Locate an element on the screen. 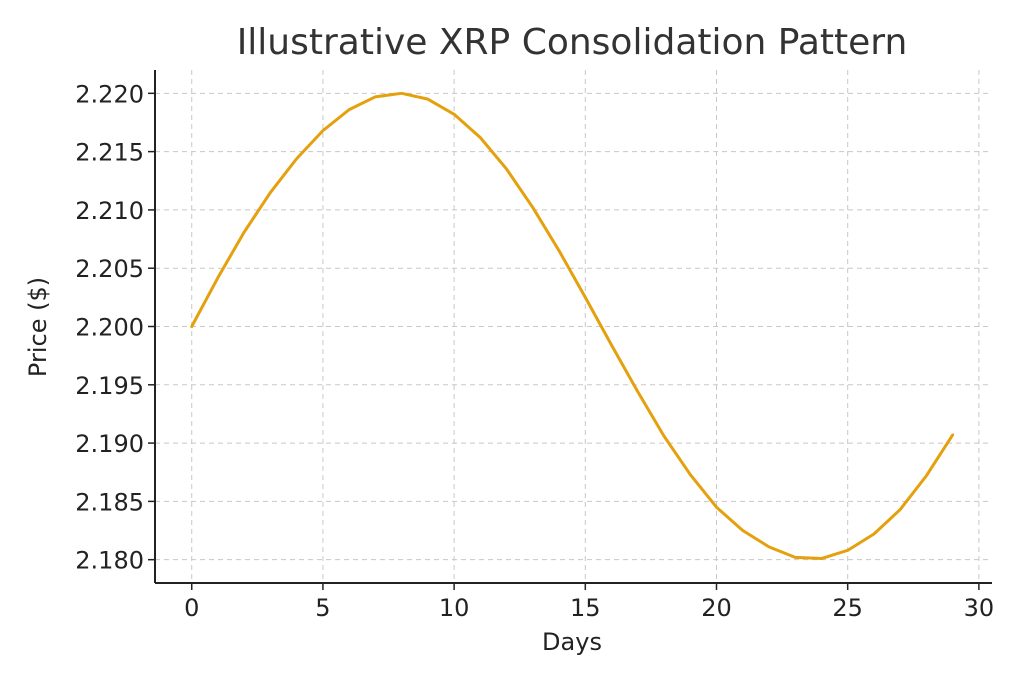 The width and height of the screenshot is (1024, 683). x-axis-label: Days is located at coordinates (572, 642).